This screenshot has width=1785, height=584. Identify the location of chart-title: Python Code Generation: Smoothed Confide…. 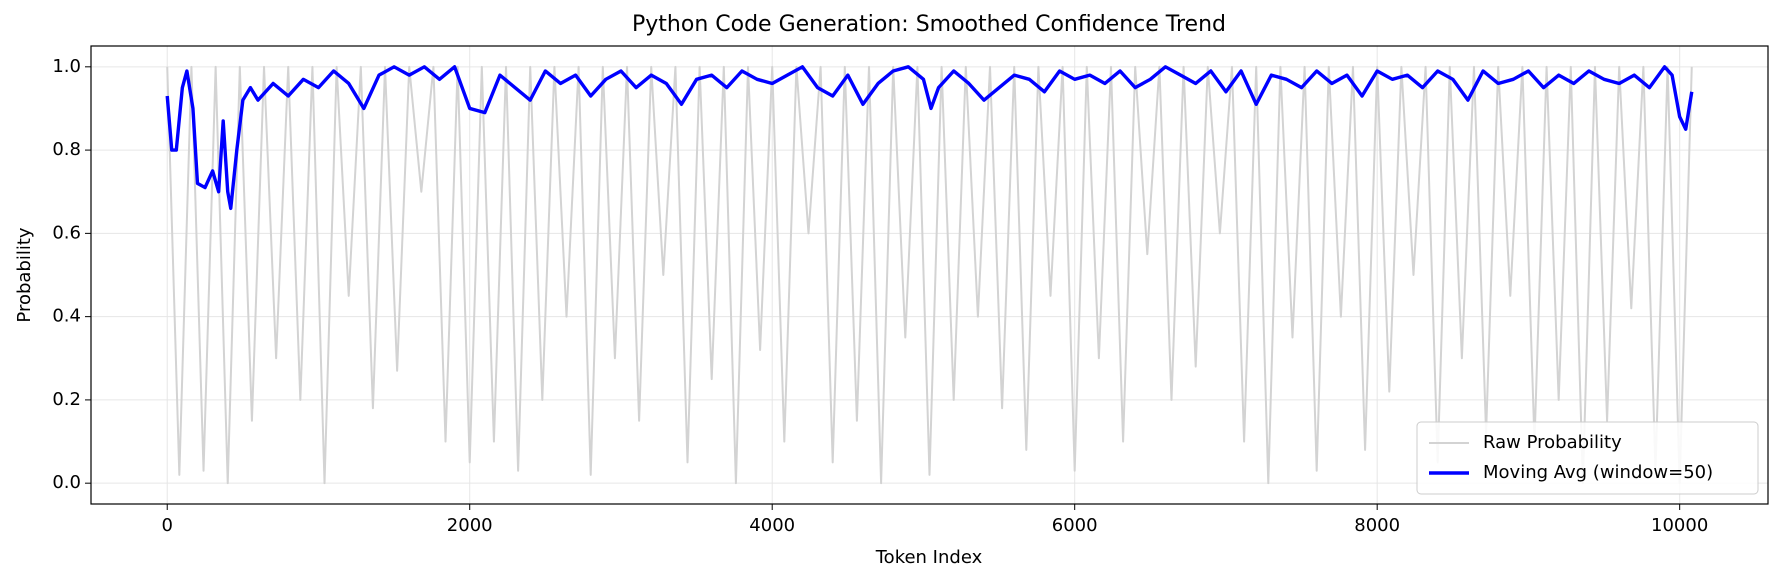
(929, 24).